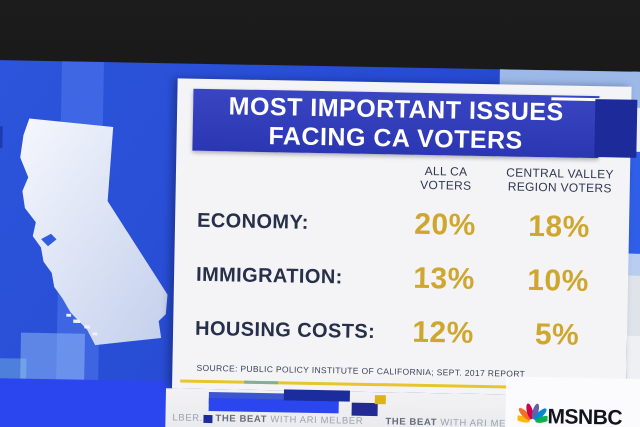 This screenshot has width=640, height=427. I want to click on value-all-ca: 12%, so click(443, 332).